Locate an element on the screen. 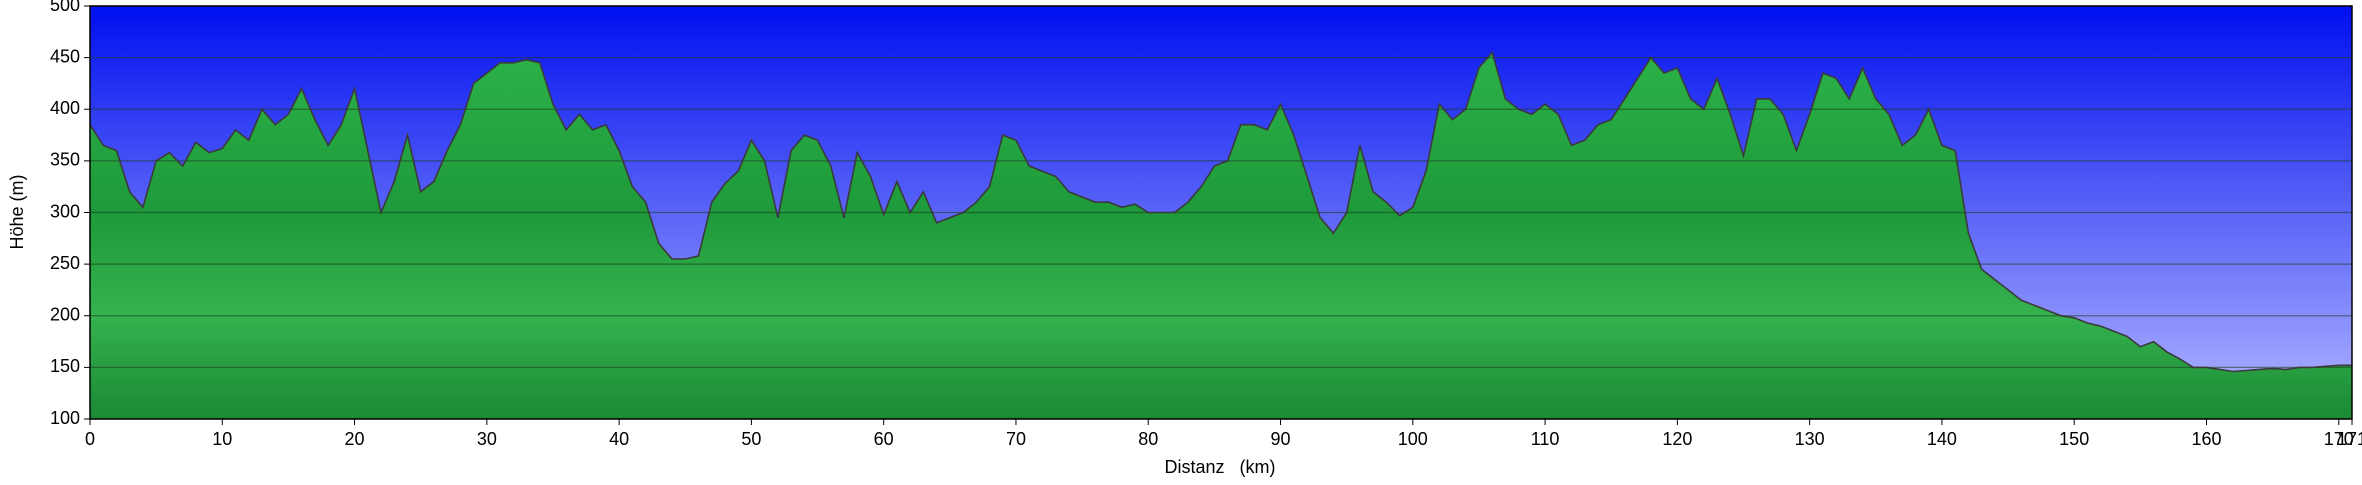 The width and height of the screenshot is (2362, 485). y-tick-label: 400 is located at coordinates (65, 108).